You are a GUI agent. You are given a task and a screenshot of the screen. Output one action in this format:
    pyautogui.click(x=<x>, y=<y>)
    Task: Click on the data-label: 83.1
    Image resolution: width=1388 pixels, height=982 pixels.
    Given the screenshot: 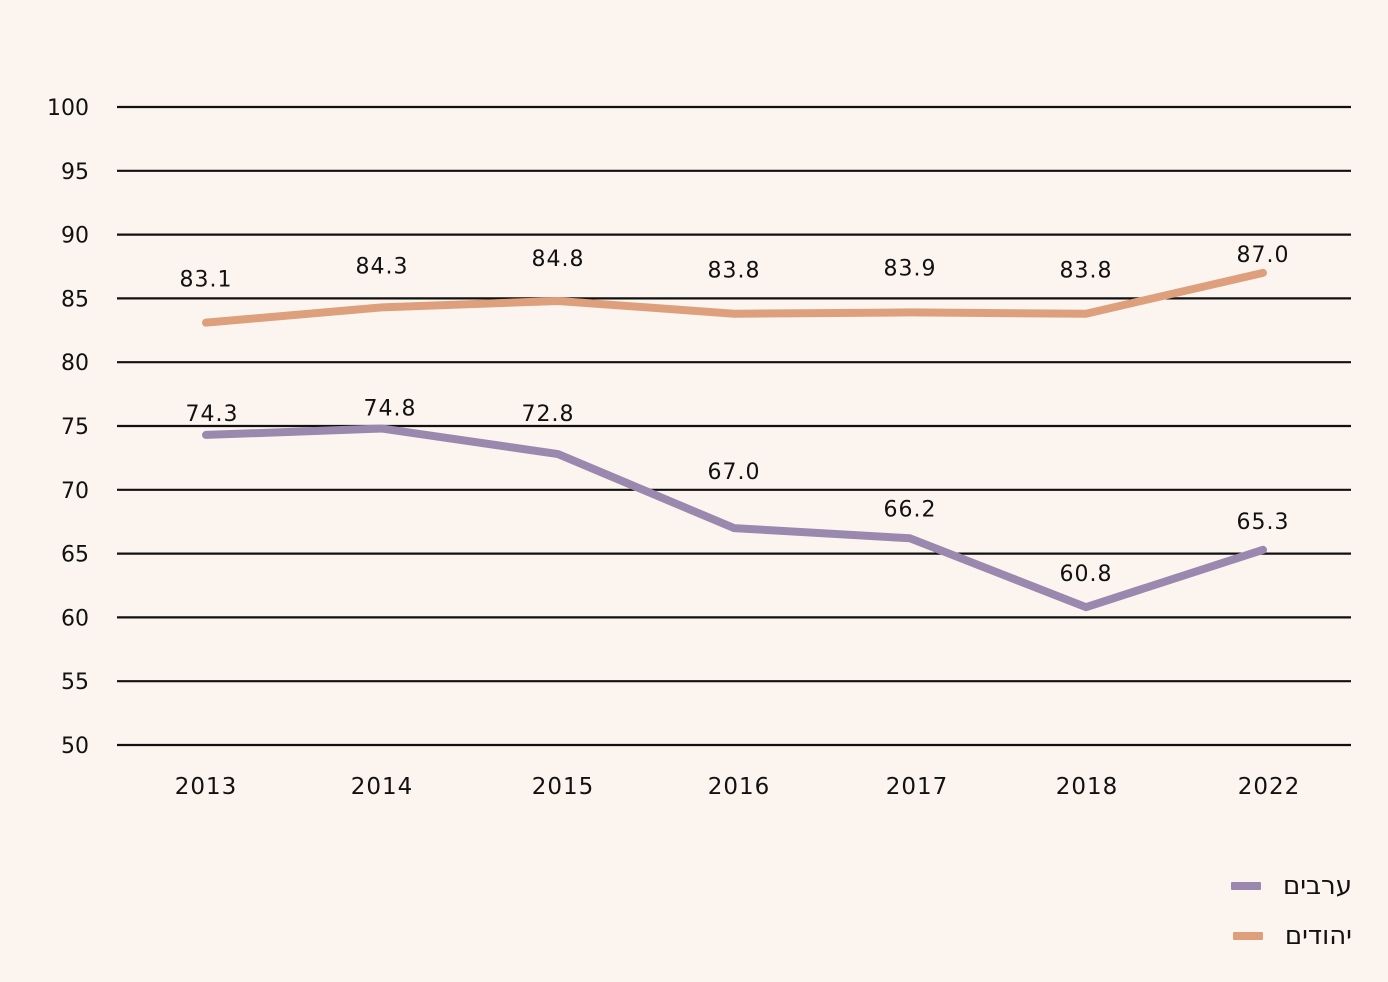 What is the action you would take?
    pyautogui.click(x=206, y=280)
    